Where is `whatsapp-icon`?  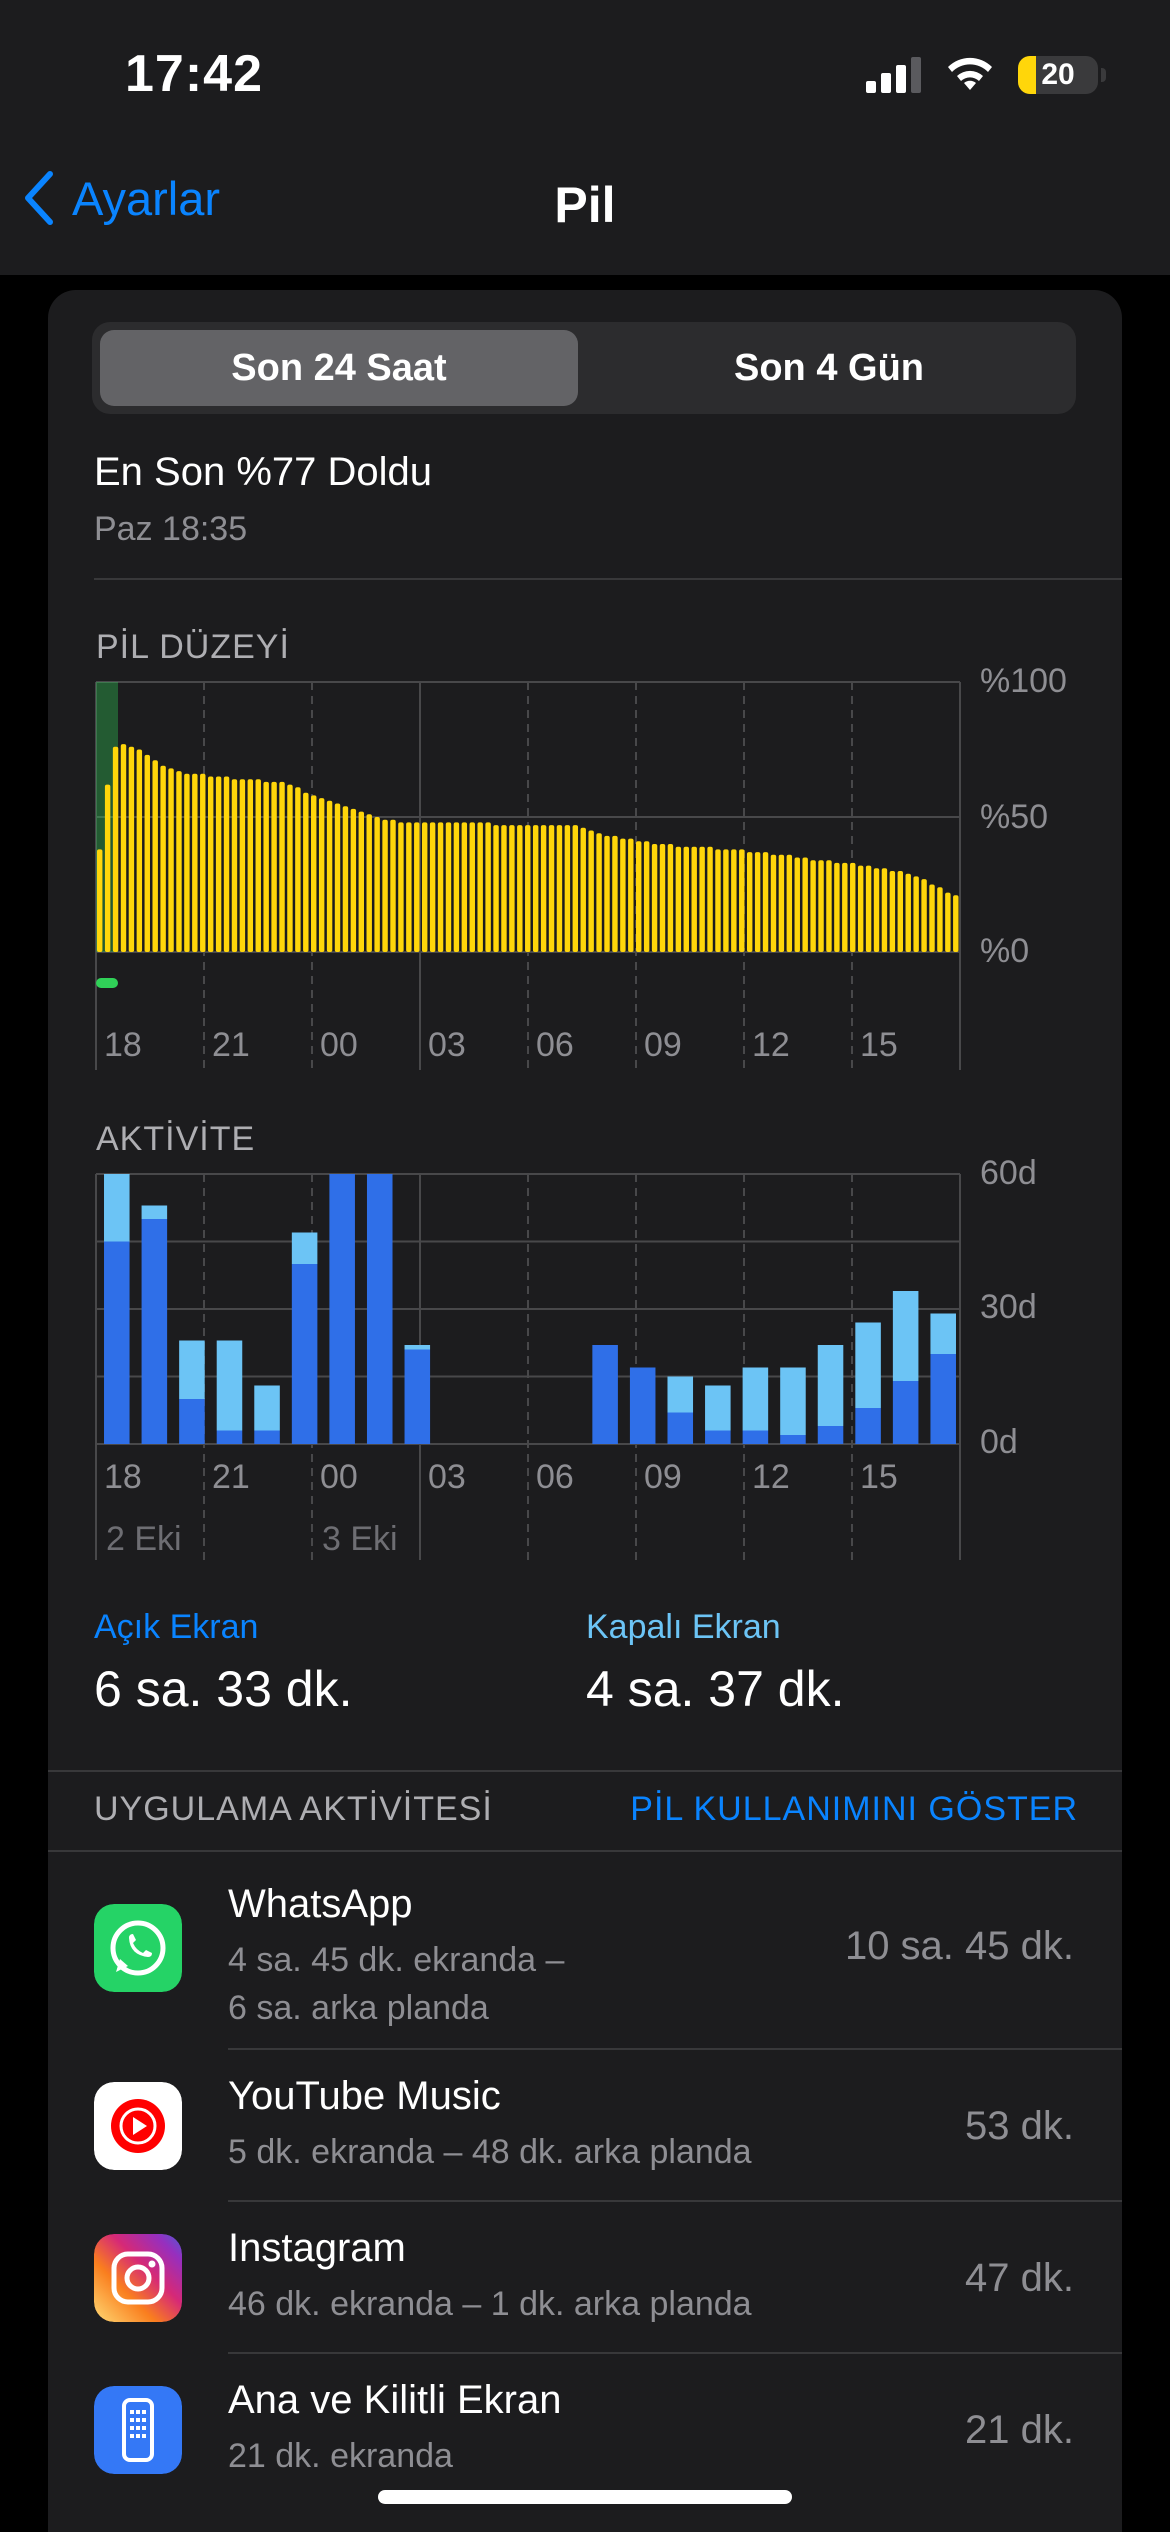 whatsapp-icon is located at coordinates (138, 1948).